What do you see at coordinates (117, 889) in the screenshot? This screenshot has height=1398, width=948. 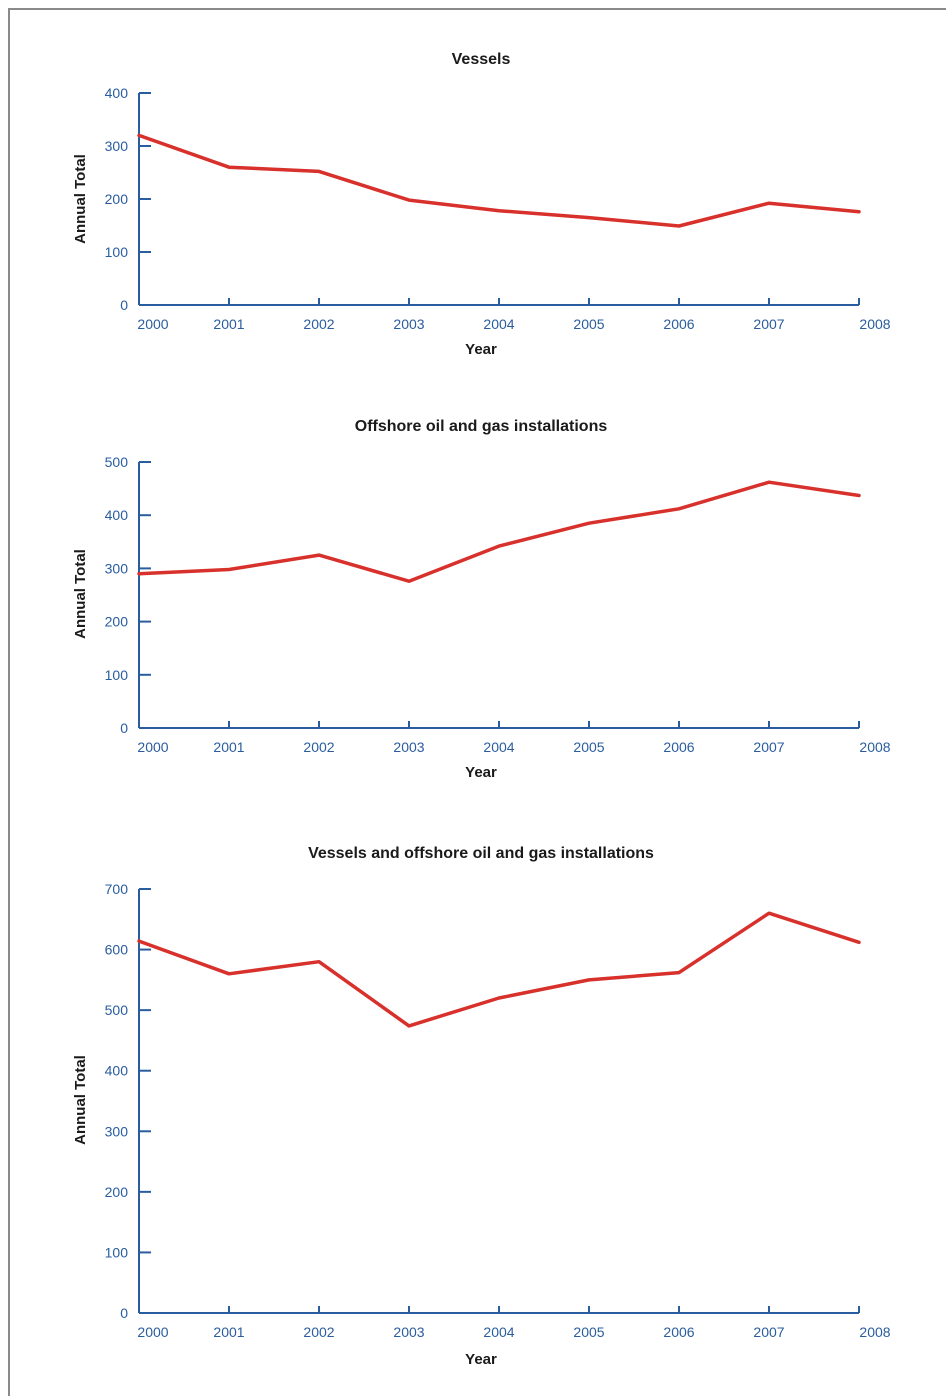 I see `y-tick-label: 700` at bounding box center [117, 889].